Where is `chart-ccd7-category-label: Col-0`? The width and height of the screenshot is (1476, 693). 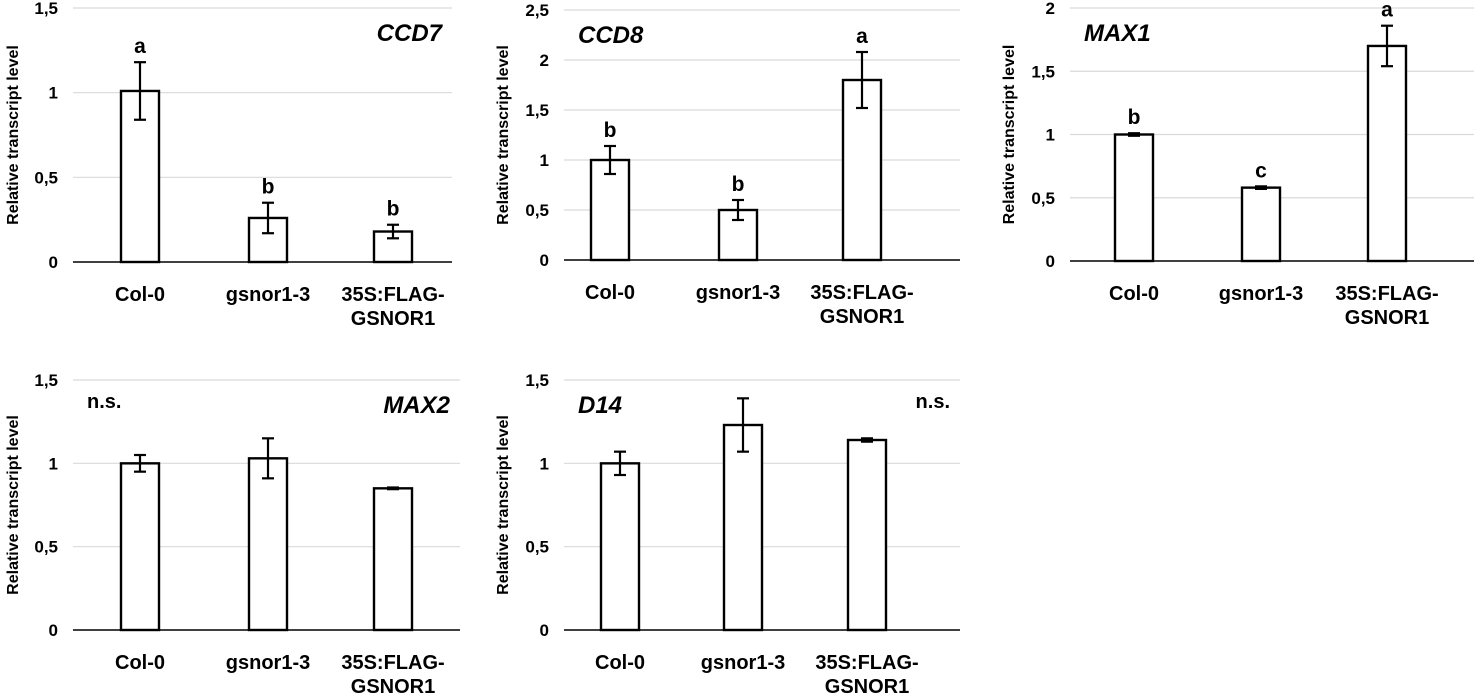 chart-ccd7-category-label: Col-0 is located at coordinates (140, 295).